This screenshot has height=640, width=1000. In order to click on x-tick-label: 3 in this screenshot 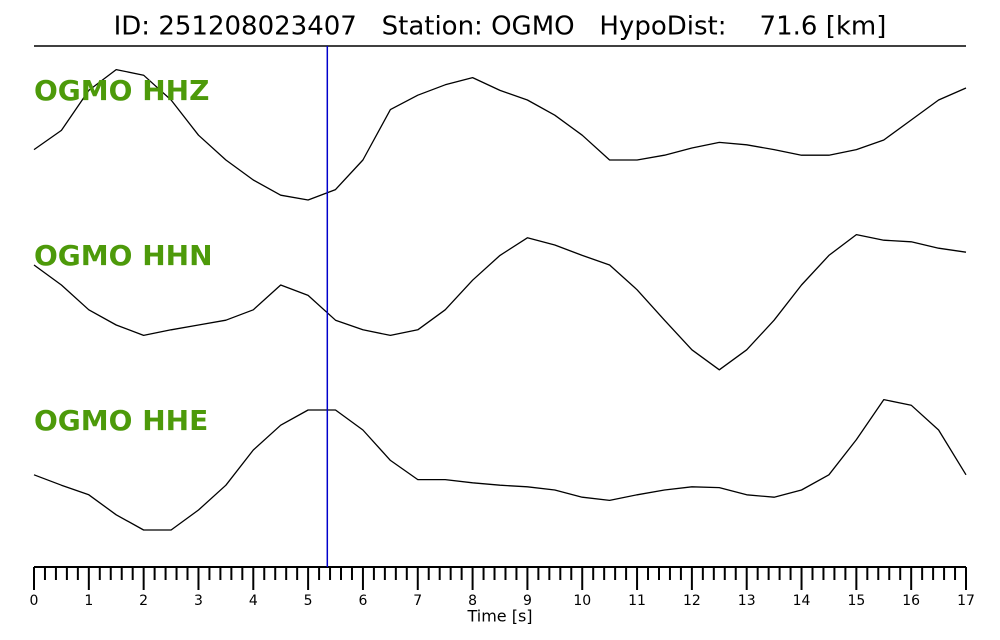, I will do `click(198, 601)`.